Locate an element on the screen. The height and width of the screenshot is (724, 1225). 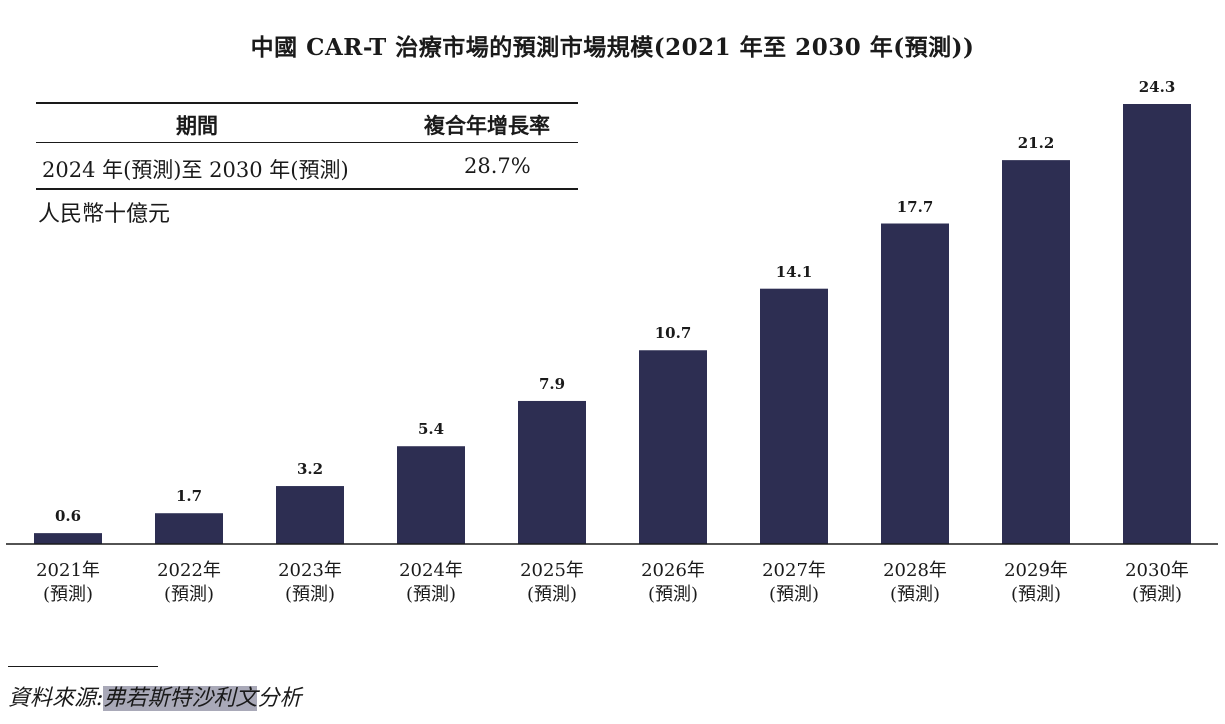
x-tick-year-9: 2030年 is located at coordinates (1157, 570).